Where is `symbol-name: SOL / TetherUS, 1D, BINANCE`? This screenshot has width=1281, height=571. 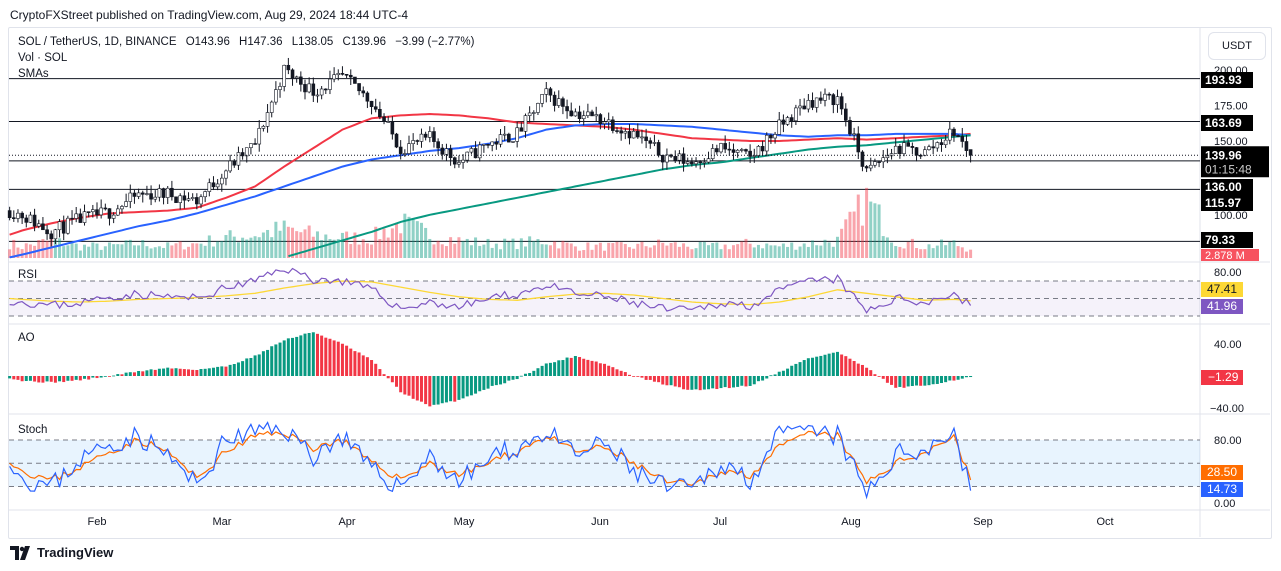
symbol-name: SOL / TetherUS, 1D, BINANCE is located at coordinates (97, 42).